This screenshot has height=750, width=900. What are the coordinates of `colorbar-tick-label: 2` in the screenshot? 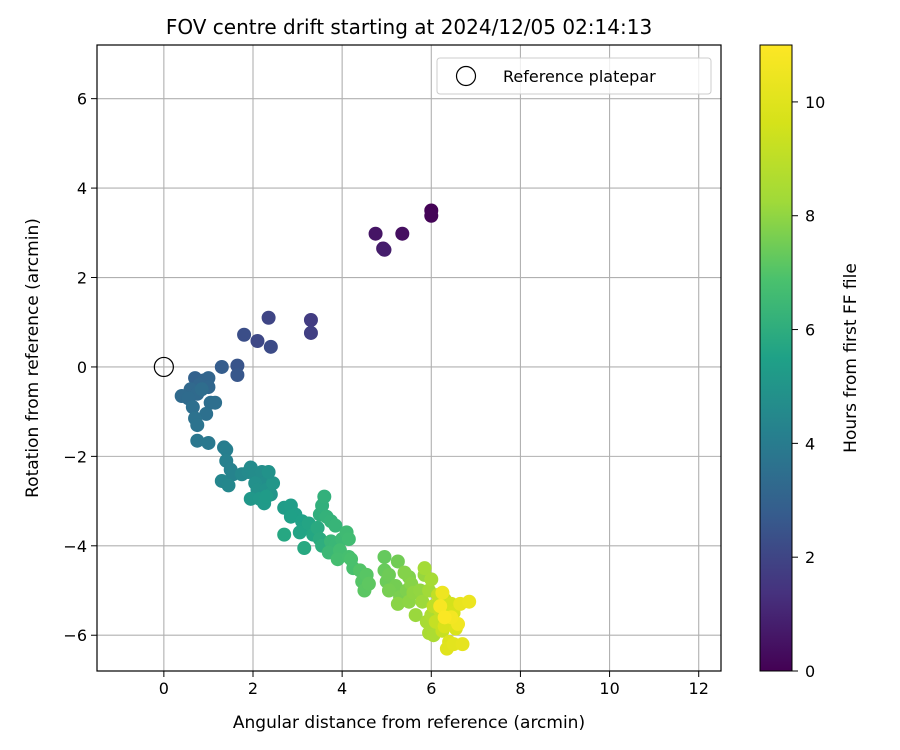 It's located at (810, 557).